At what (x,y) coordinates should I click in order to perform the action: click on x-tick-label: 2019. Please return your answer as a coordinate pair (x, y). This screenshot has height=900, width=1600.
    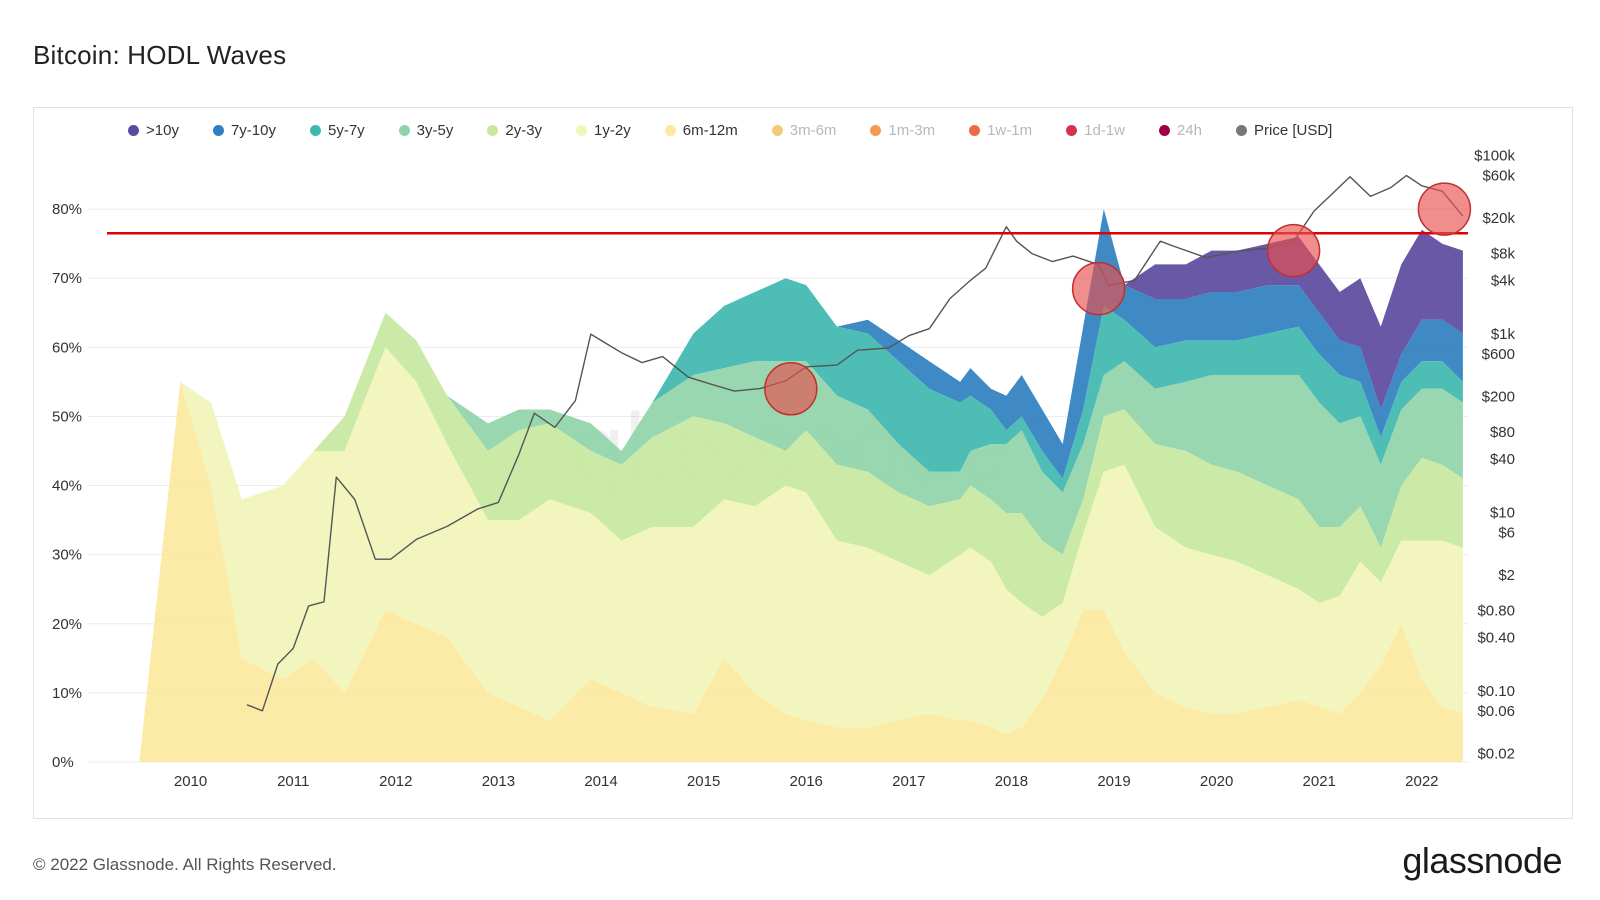
    Looking at the image, I should click on (1113, 781).